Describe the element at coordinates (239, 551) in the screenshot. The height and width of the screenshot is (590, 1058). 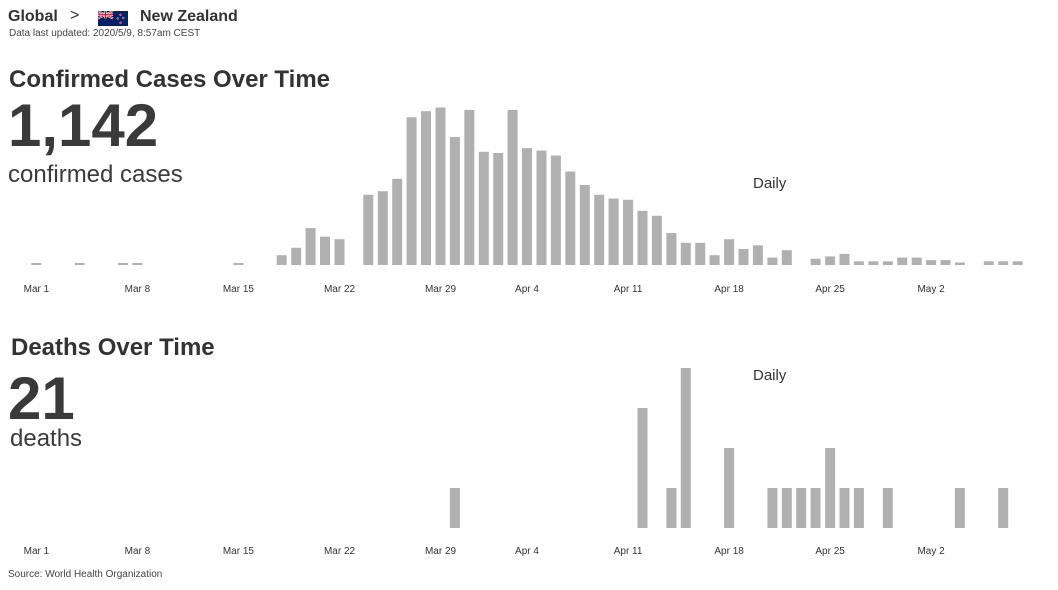
I see `deaths-tick-label: Mar 15` at that location.